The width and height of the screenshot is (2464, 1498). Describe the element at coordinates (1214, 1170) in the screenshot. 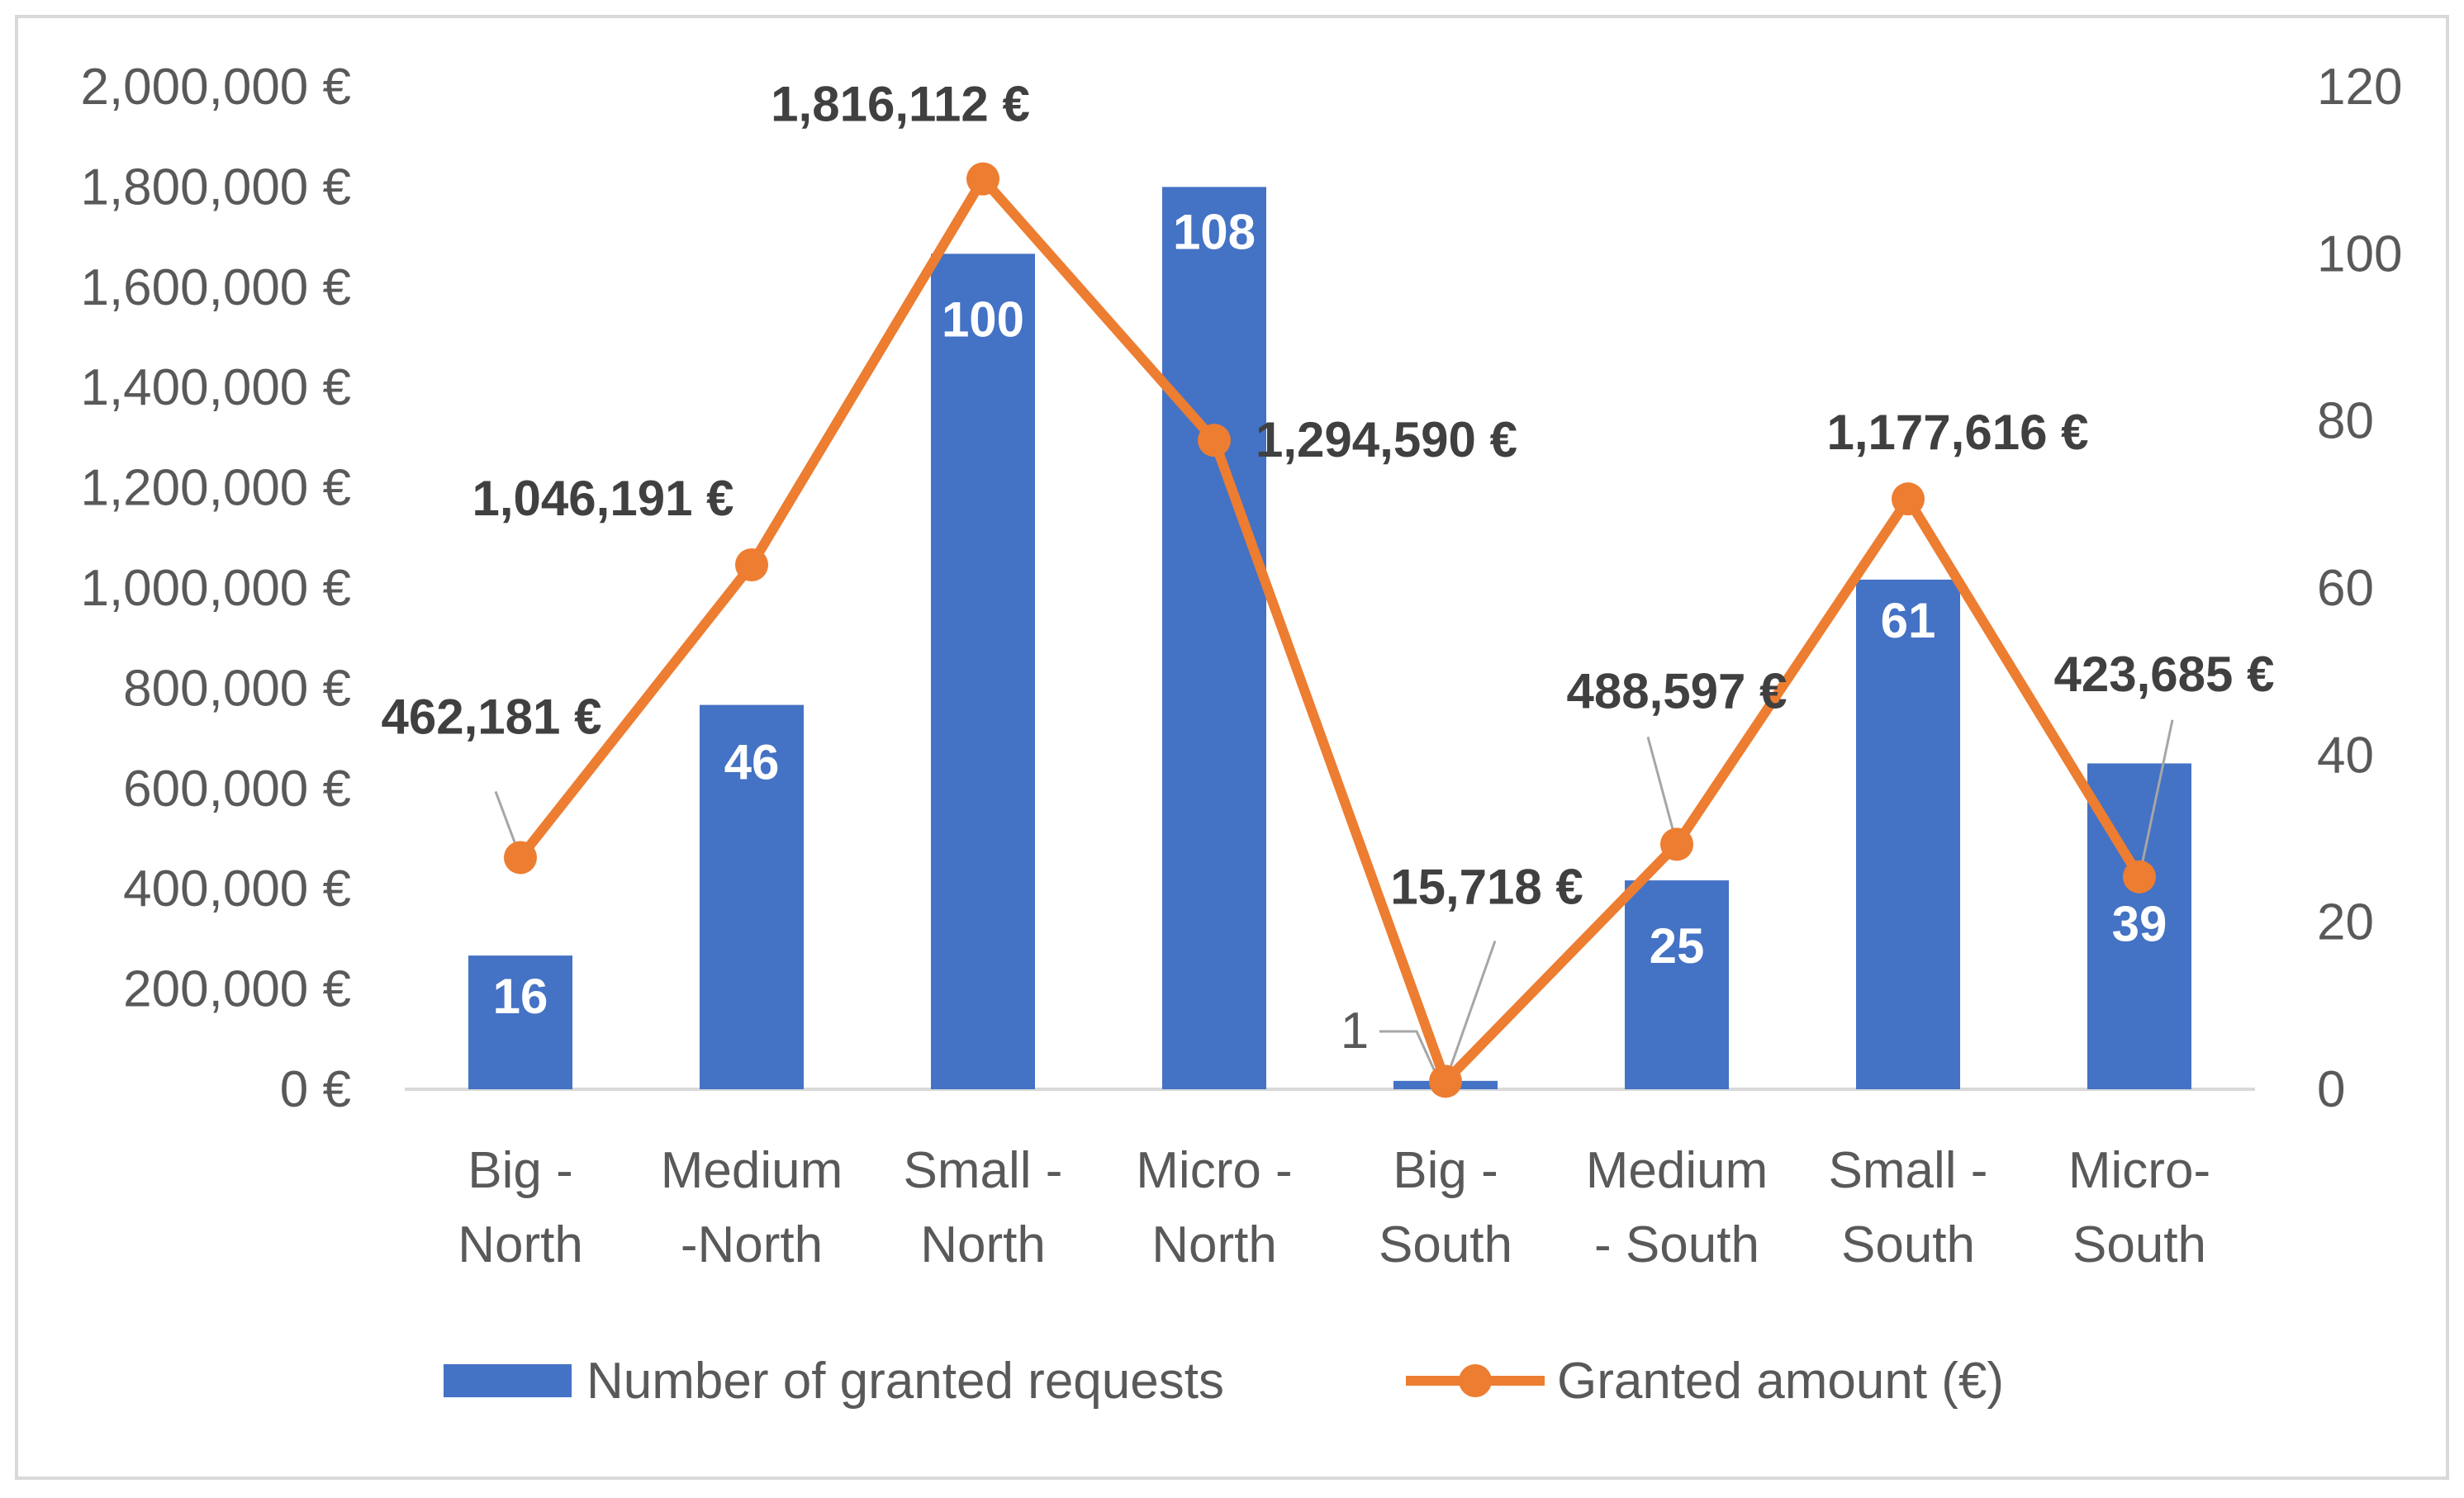

I see `category-label: Micro -` at that location.